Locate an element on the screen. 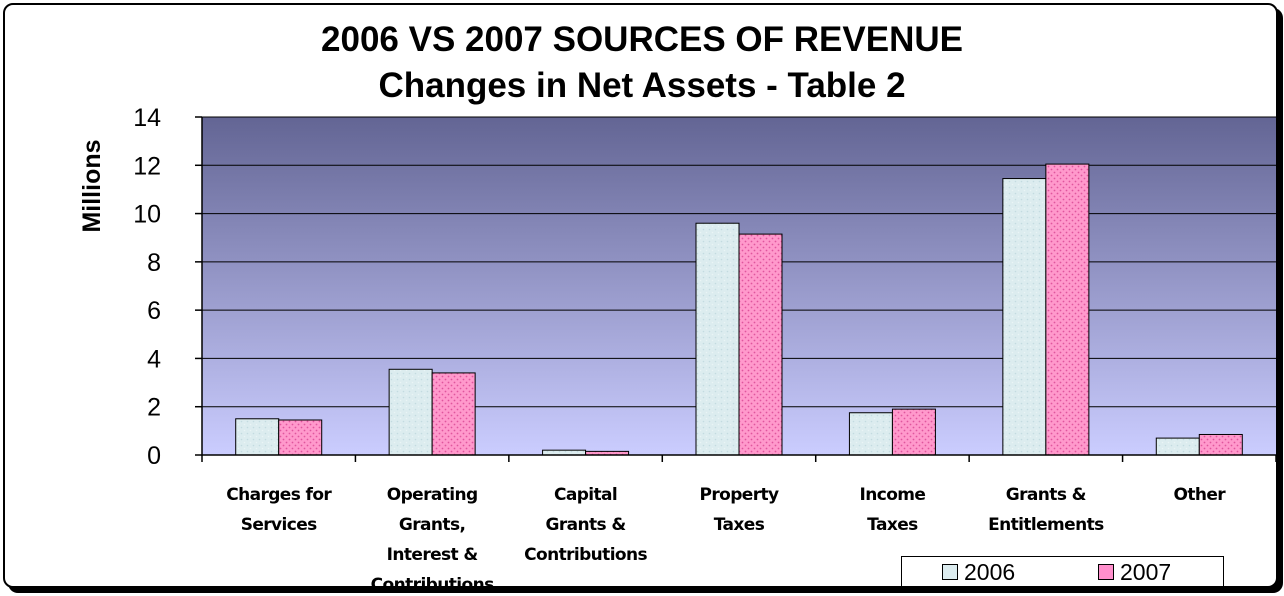 The image size is (1284, 596). y-tick-label: 12 is located at coordinates (147, 166).